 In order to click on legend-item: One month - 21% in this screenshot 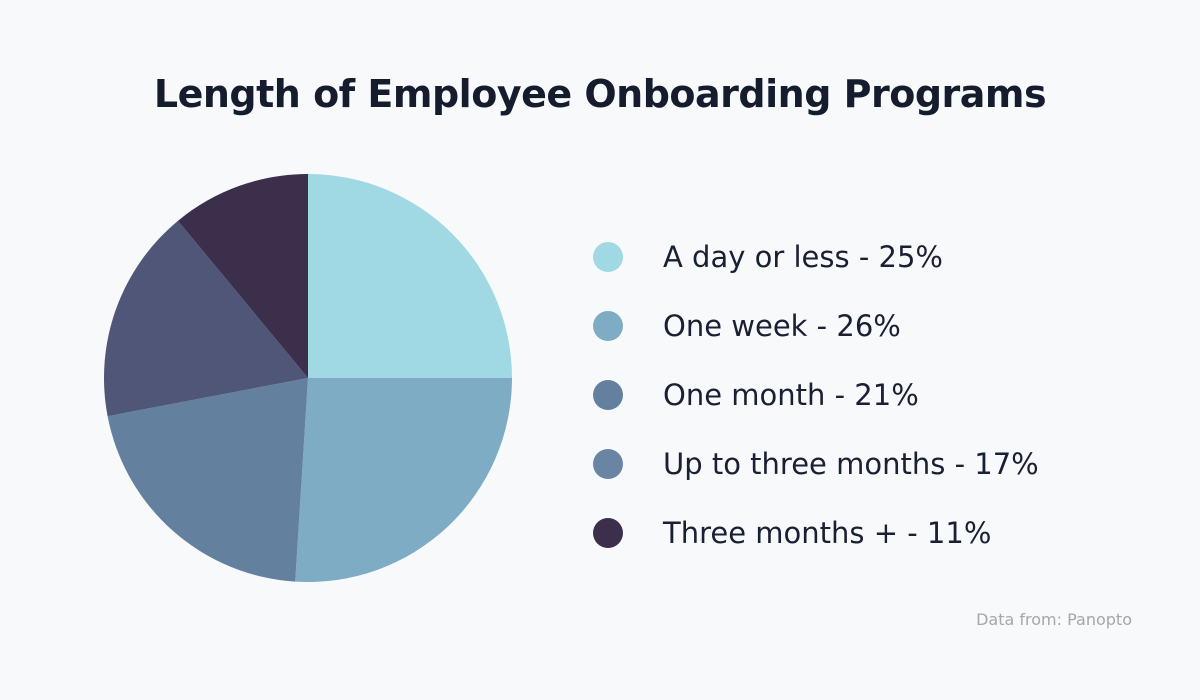, I will do `click(816, 394)`.